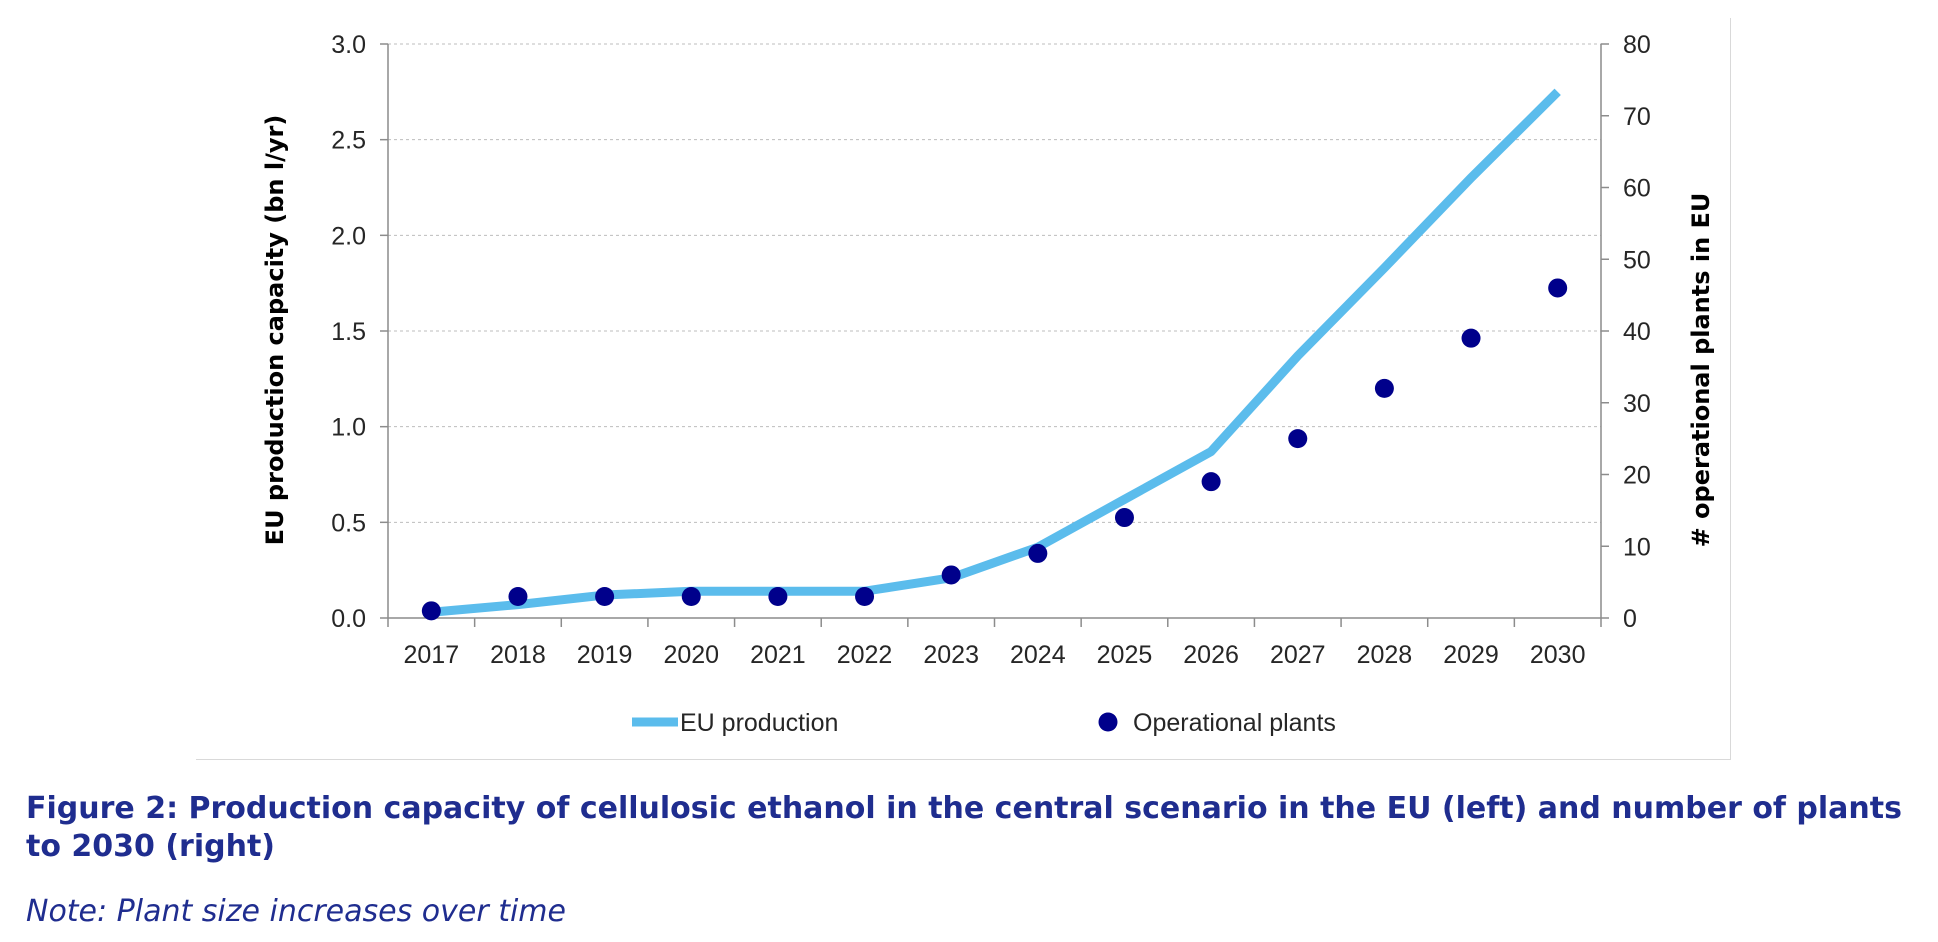  What do you see at coordinates (951, 655) in the screenshot?
I see `x-tick-label: 2023` at bounding box center [951, 655].